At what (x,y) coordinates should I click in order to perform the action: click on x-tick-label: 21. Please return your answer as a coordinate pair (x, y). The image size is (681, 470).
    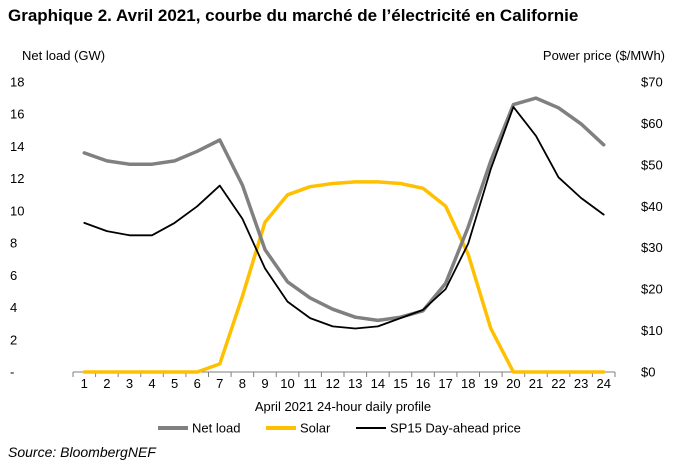
    Looking at the image, I should click on (536, 383).